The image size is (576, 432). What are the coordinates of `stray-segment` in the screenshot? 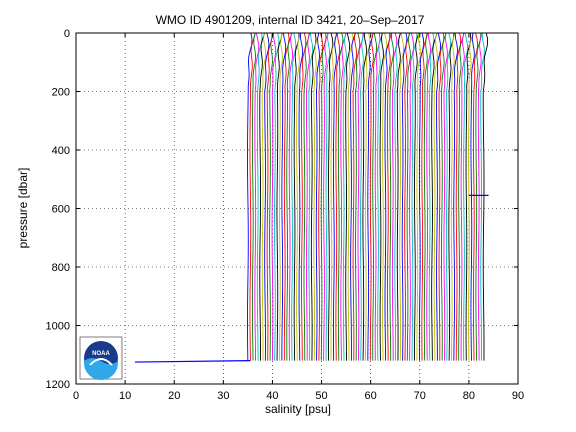 It's located at (192, 361).